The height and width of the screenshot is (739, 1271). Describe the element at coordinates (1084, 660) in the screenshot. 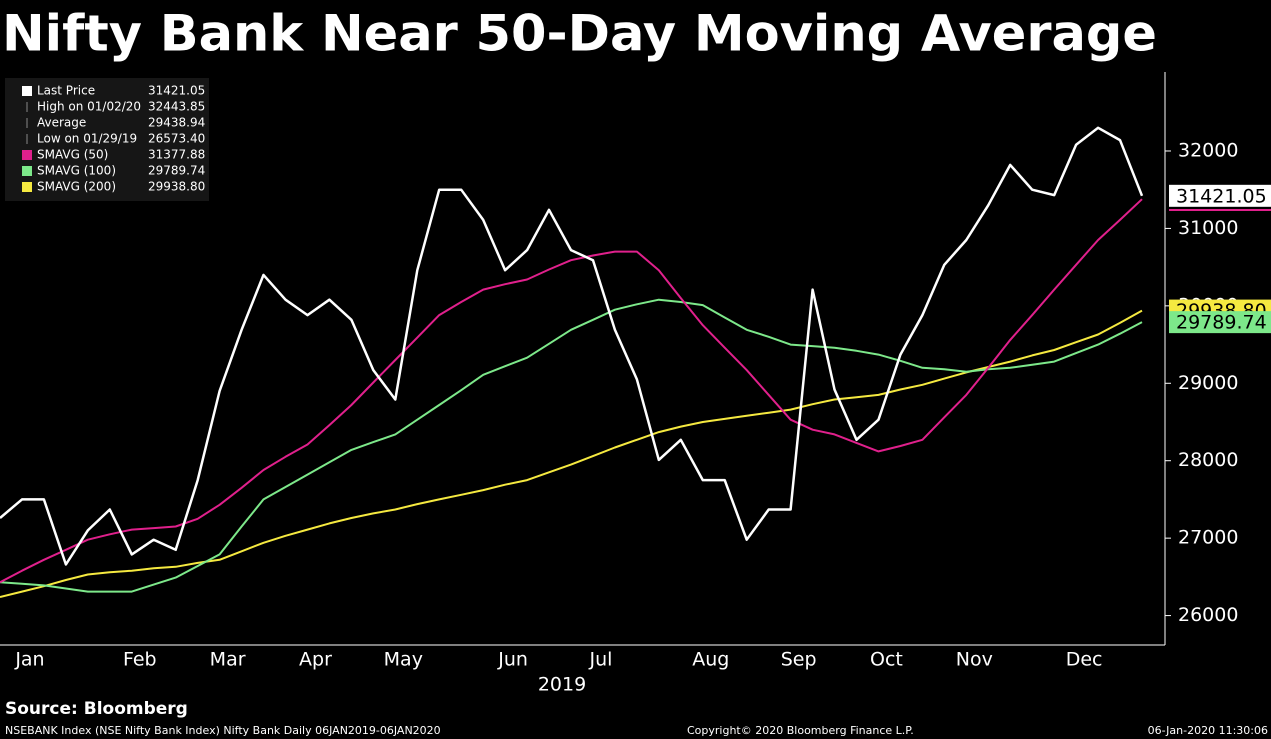

I see `x-tick-label: Dec` at that location.